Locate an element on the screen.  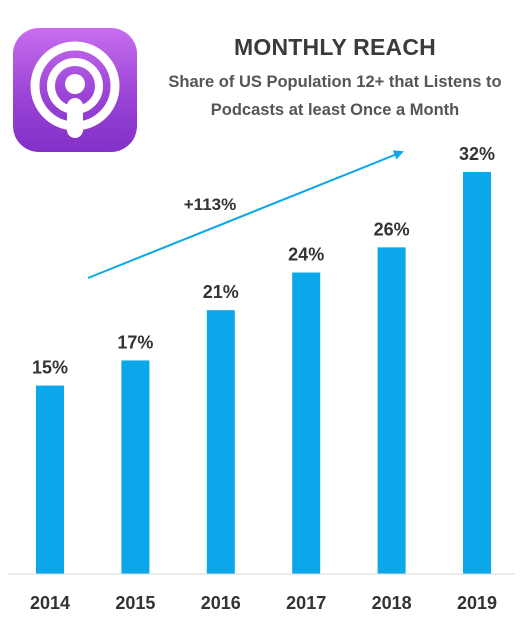
x-tick-label-2017: 2017 is located at coordinates (306, 603).